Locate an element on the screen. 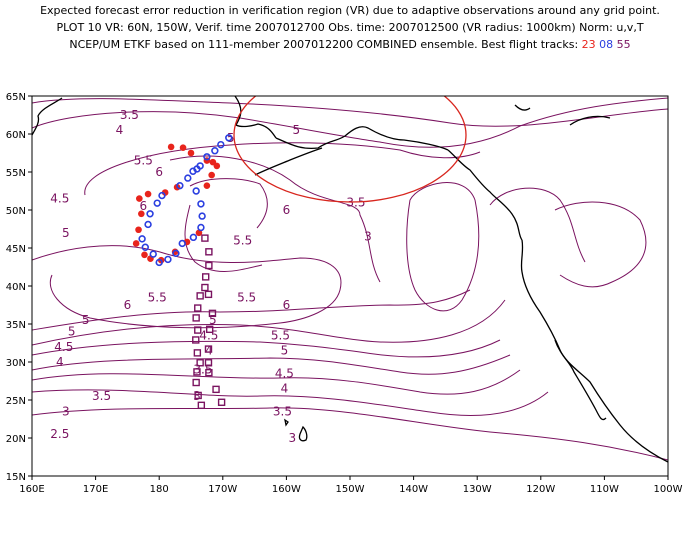 This screenshot has height=540, width=700. flight-tracks is located at coordinates (182, 272).